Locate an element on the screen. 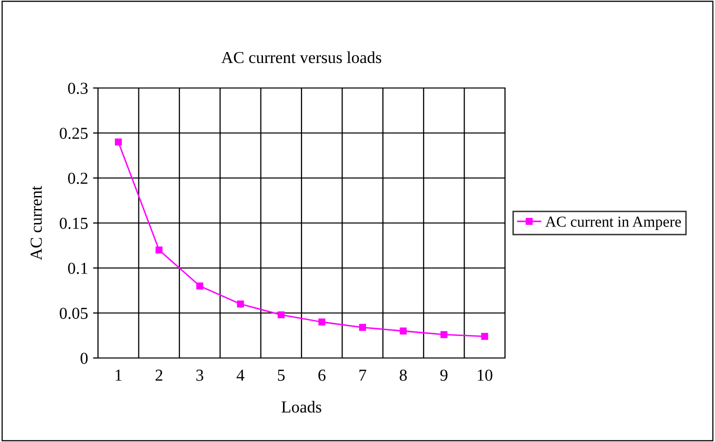 The height and width of the screenshot is (442, 715). chart-title: AC current versus loads is located at coordinates (301, 57).